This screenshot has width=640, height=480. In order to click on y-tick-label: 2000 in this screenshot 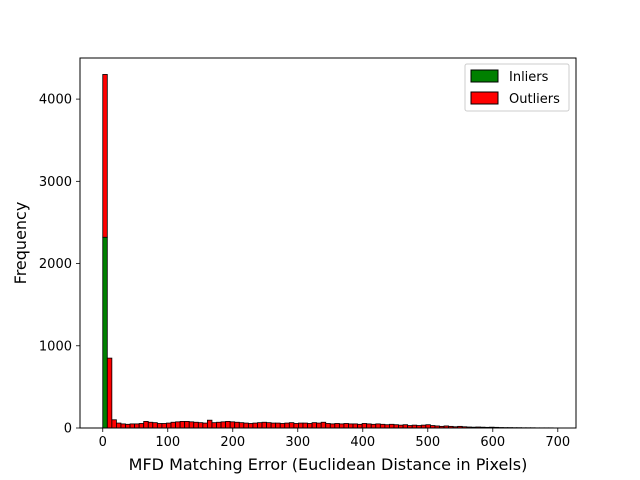, I will do `click(55, 264)`.